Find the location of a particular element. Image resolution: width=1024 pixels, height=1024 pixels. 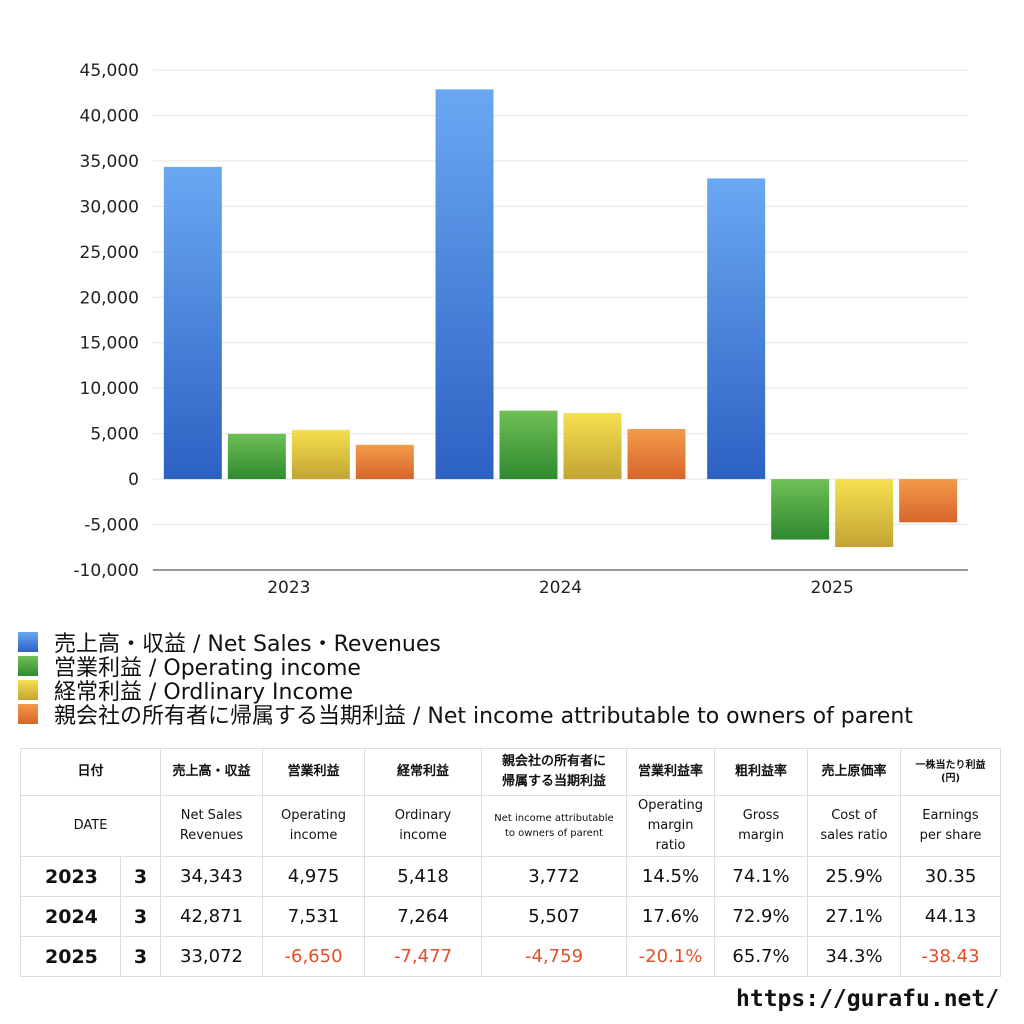

y-tick-label: -10,000 is located at coordinates (106, 571).